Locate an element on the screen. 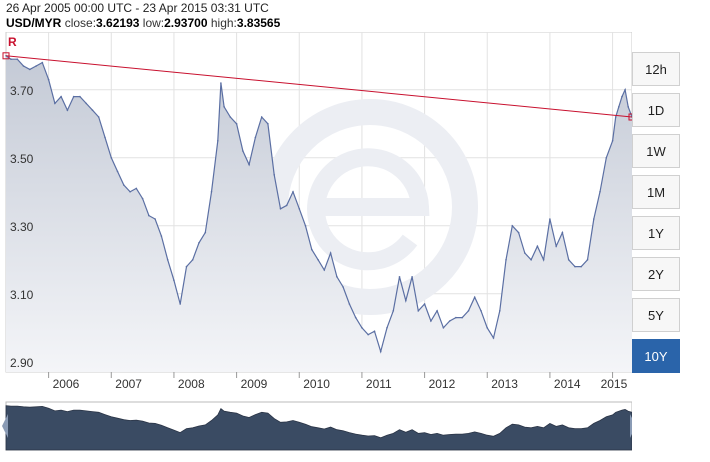  range-button-1m: 1M is located at coordinates (656, 192).